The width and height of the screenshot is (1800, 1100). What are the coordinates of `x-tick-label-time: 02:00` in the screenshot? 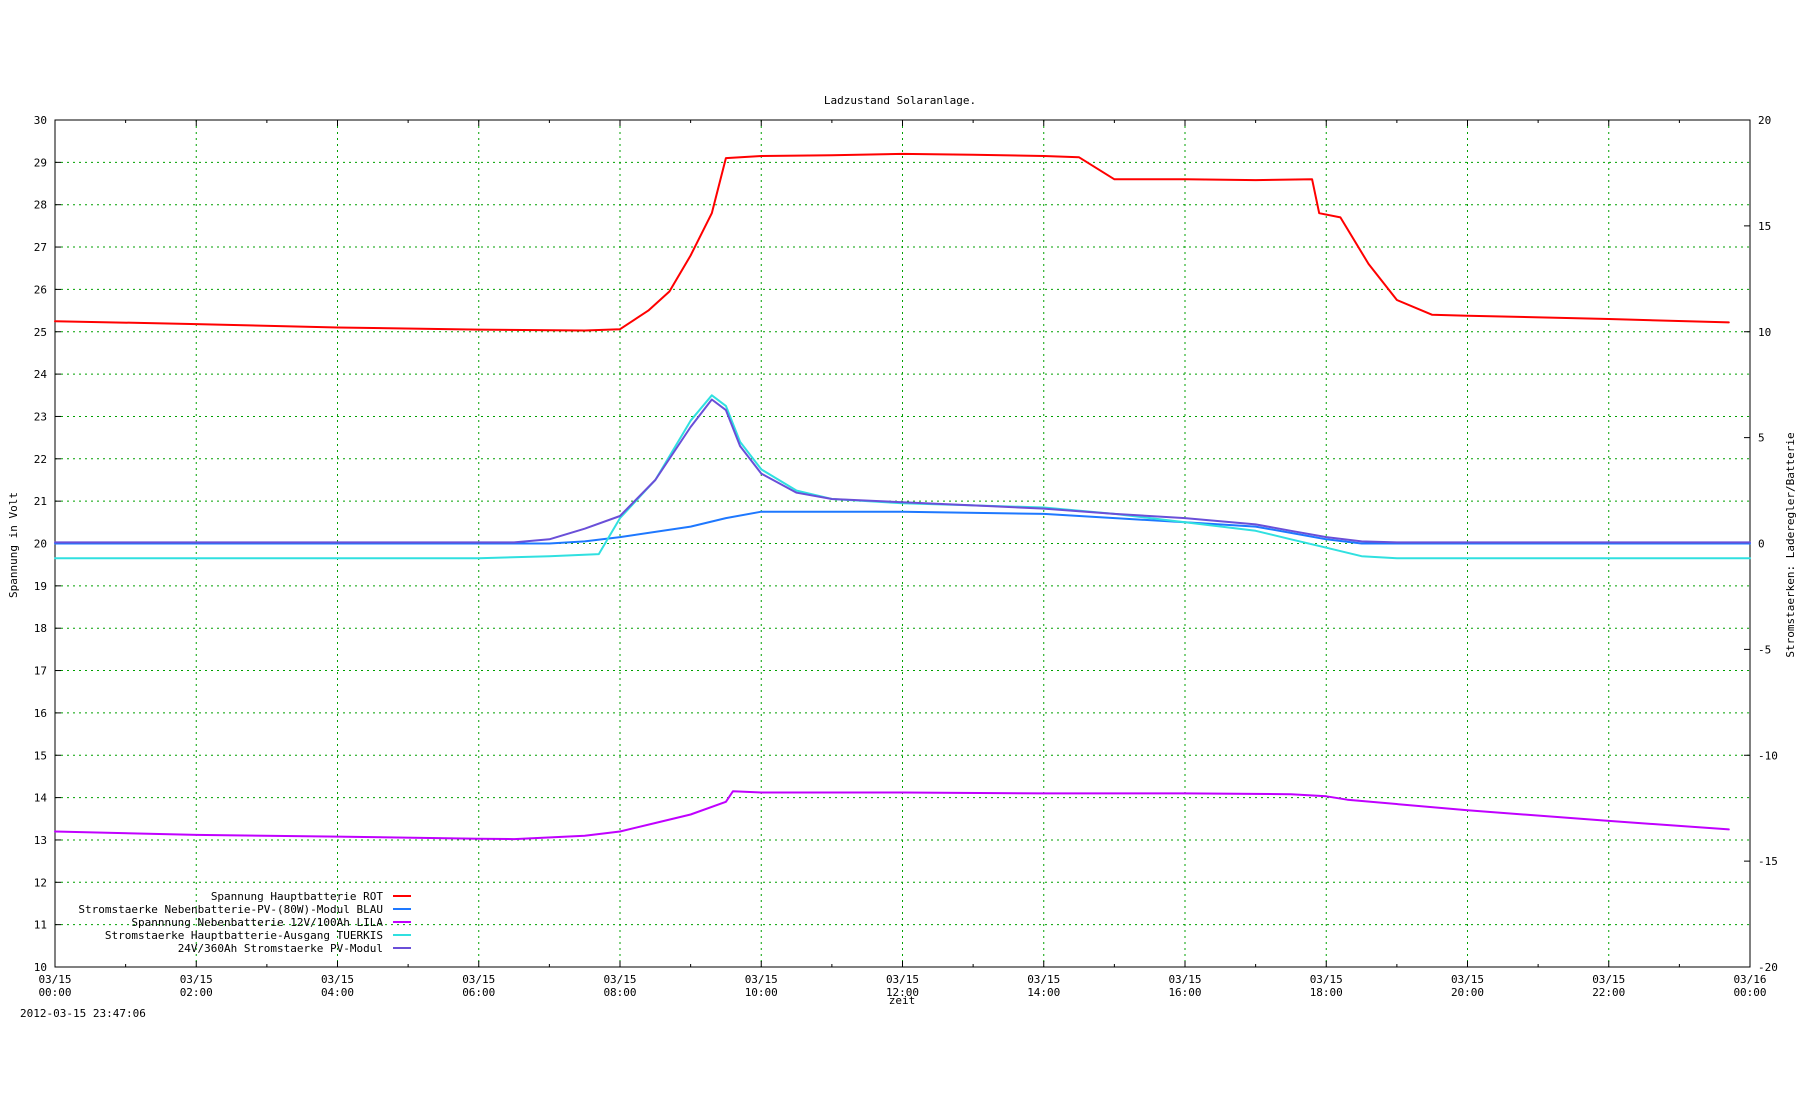 It's located at (196, 992).